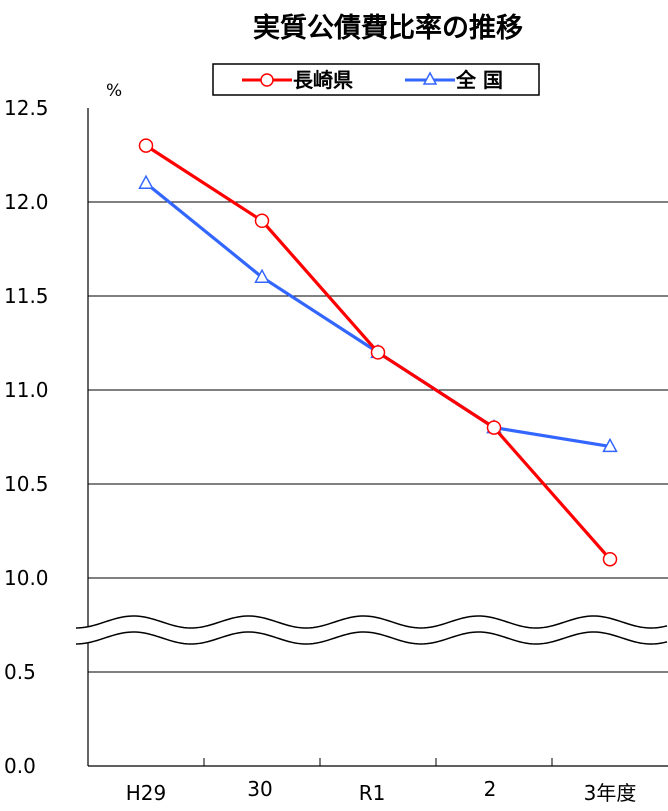 The height and width of the screenshot is (811, 668). What do you see at coordinates (26, 202) in the screenshot?
I see `y-tick-label: 12.0` at bounding box center [26, 202].